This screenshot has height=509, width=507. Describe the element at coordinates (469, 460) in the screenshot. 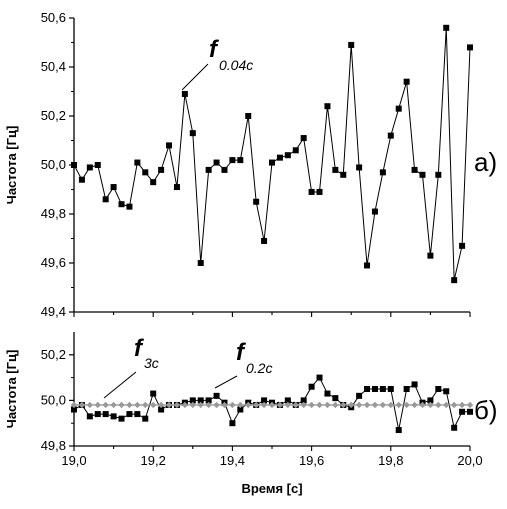

I see `x-tick-label: 20,0` at that location.